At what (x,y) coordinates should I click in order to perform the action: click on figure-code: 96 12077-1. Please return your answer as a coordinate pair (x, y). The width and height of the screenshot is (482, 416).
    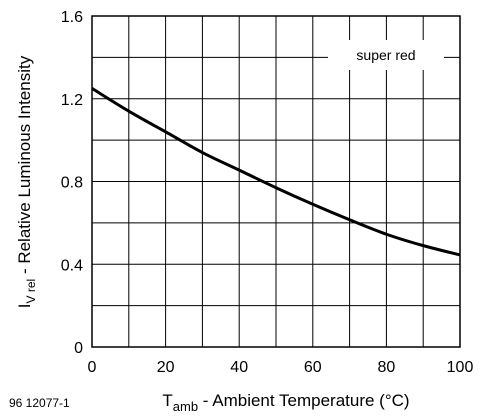
    Looking at the image, I should click on (39, 403).